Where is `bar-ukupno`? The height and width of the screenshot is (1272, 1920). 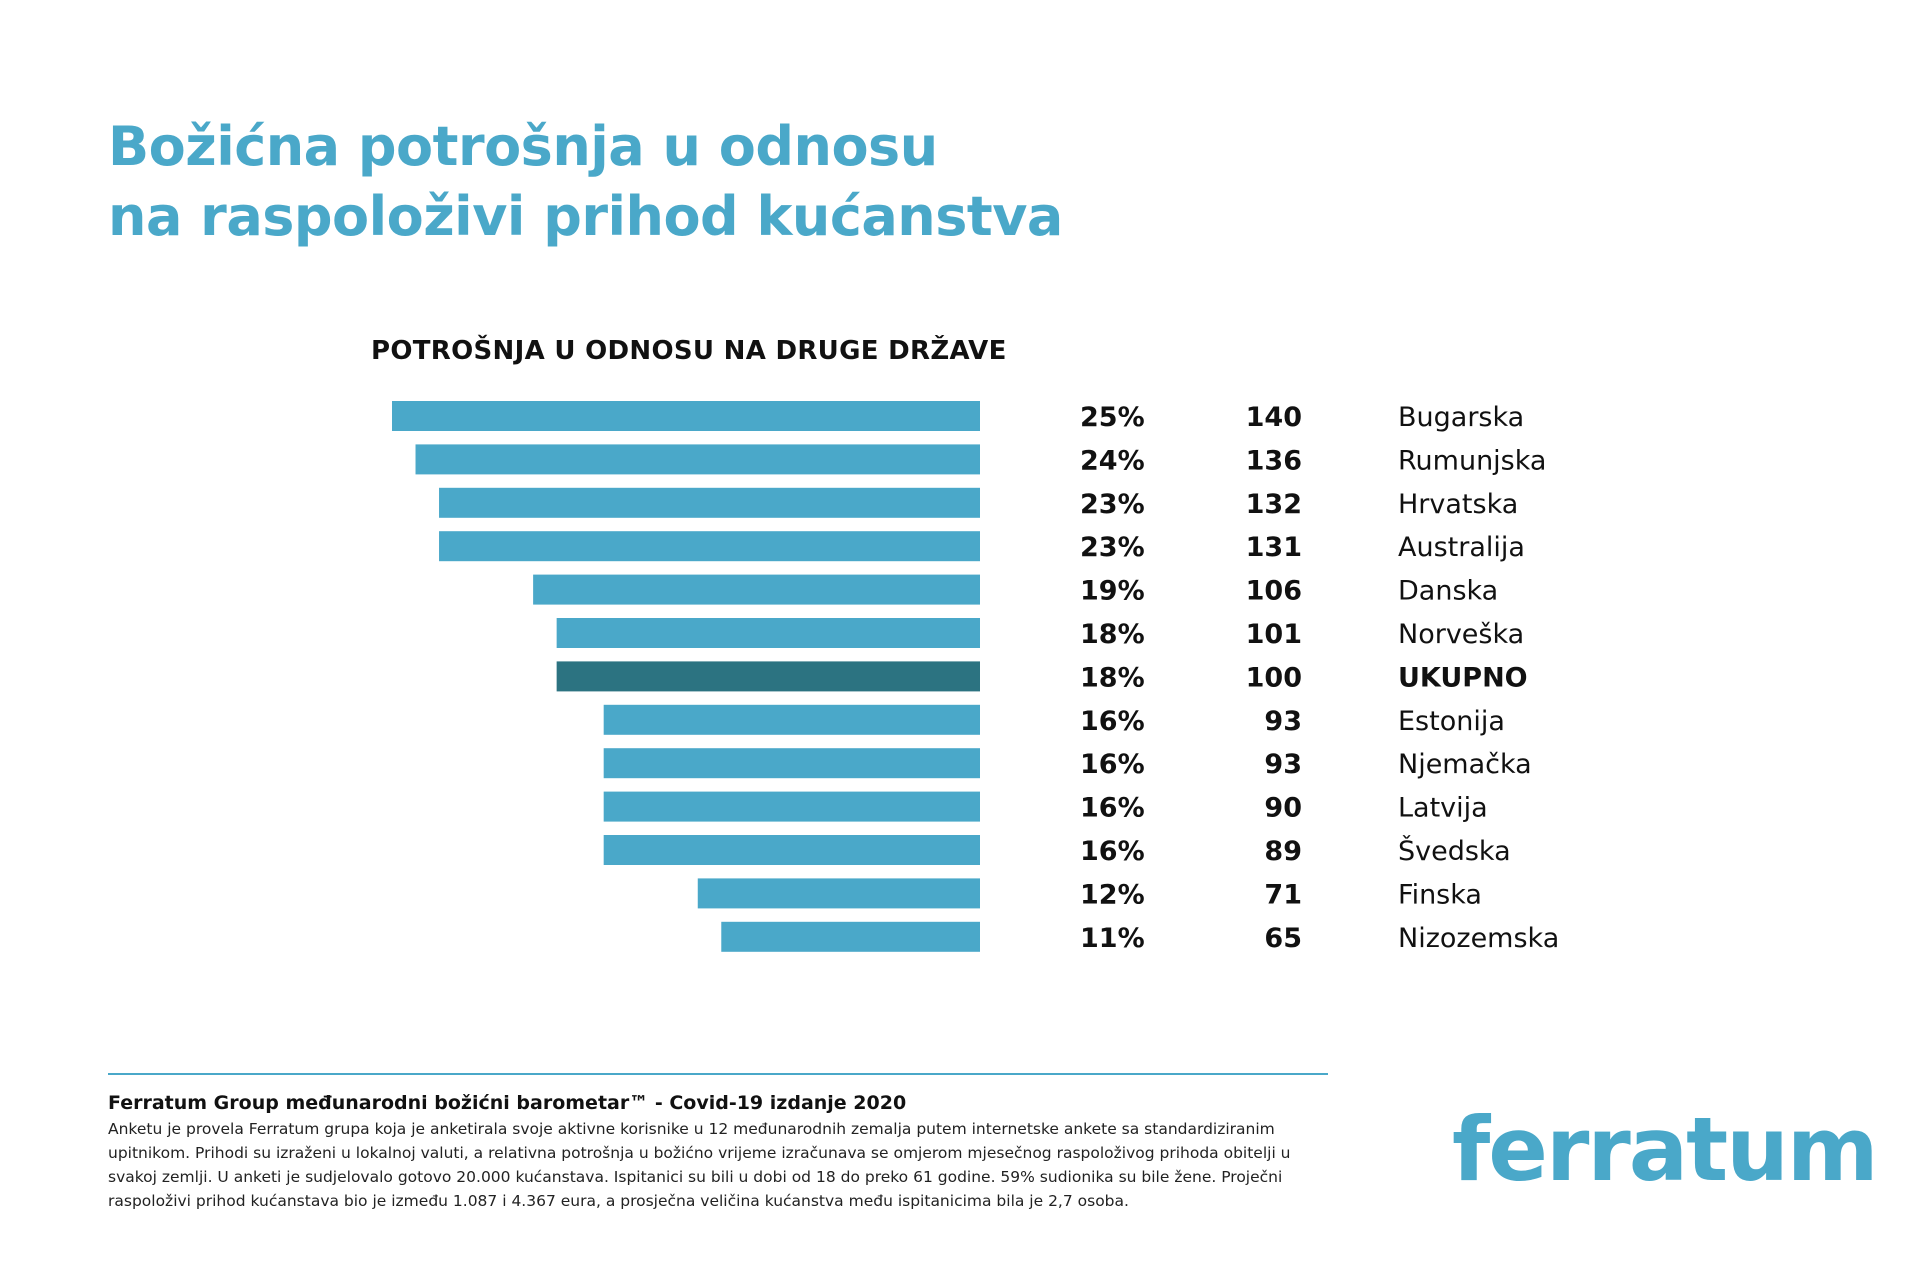 bar-ukupno is located at coordinates (768, 676).